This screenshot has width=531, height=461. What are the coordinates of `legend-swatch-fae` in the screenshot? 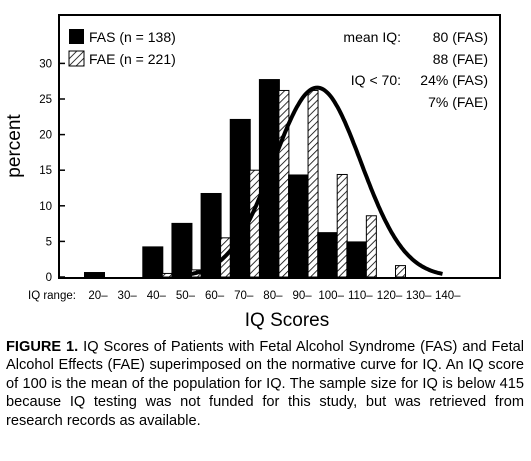 It's located at (76, 58).